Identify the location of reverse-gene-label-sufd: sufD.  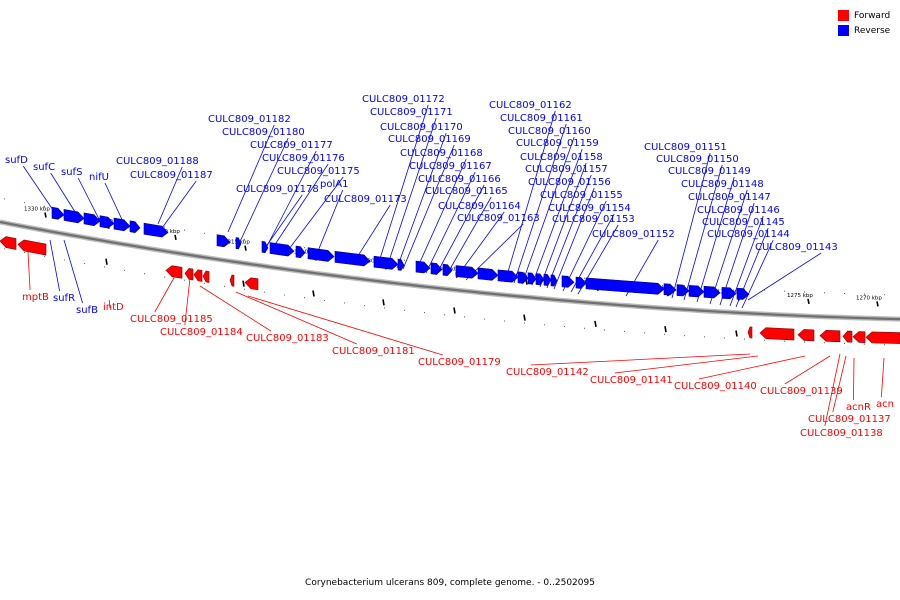
(16, 160).